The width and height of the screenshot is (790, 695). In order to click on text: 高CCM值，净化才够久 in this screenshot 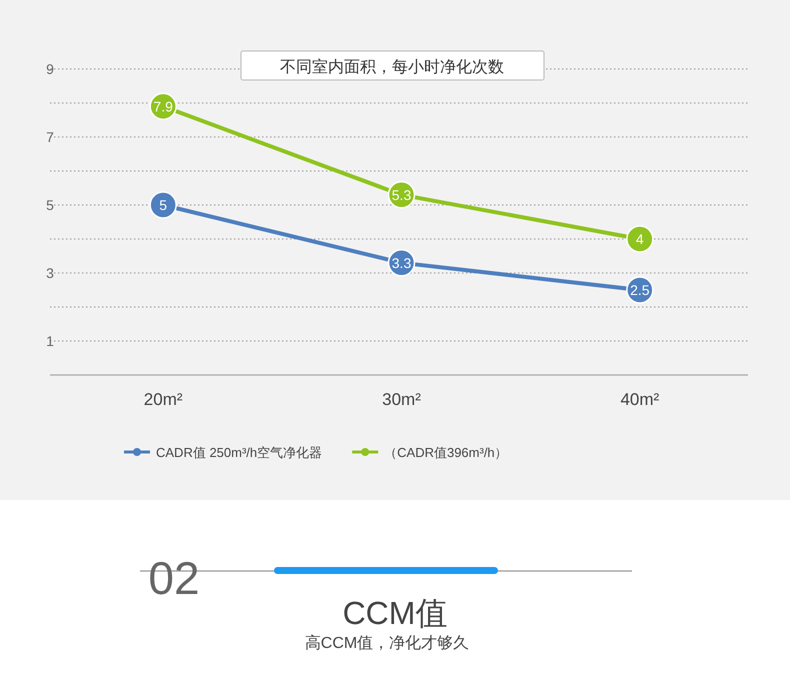, I will do `click(387, 643)`.